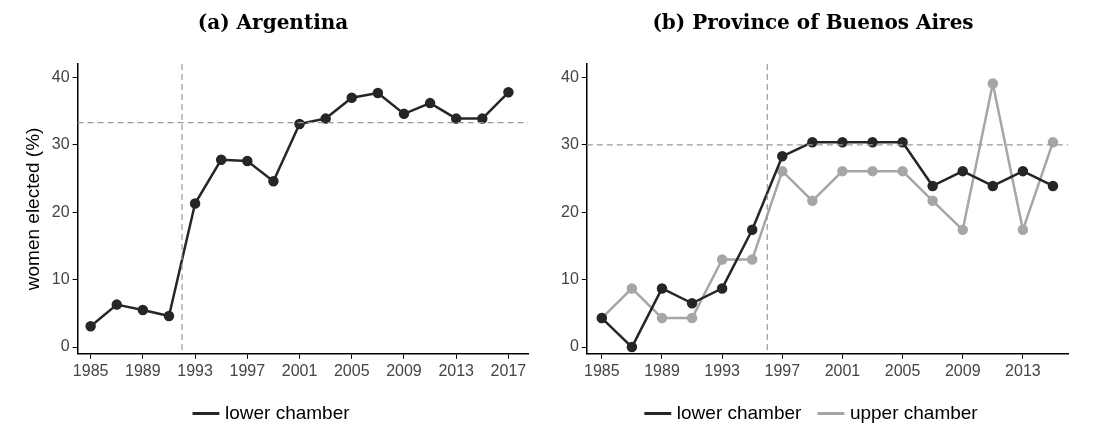 This screenshot has width=1103, height=443. Describe the element at coordinates (813, 22) in the screenshot. I see `chart-title: (b) Province of Buenos Aires` at that location.